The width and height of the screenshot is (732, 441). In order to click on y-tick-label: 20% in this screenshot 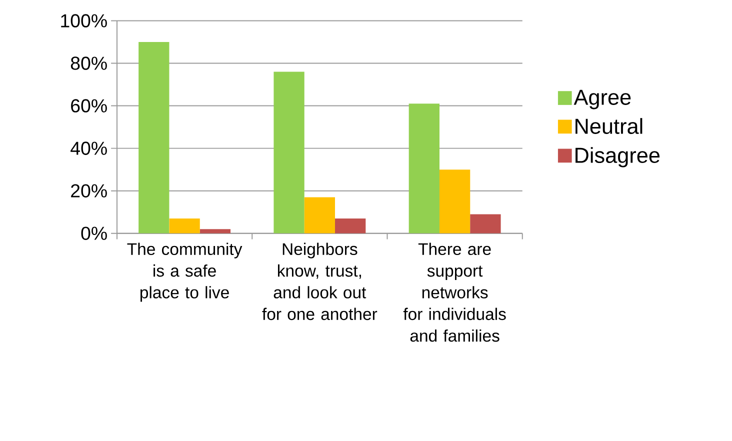, I will do `click(89, 191)`.